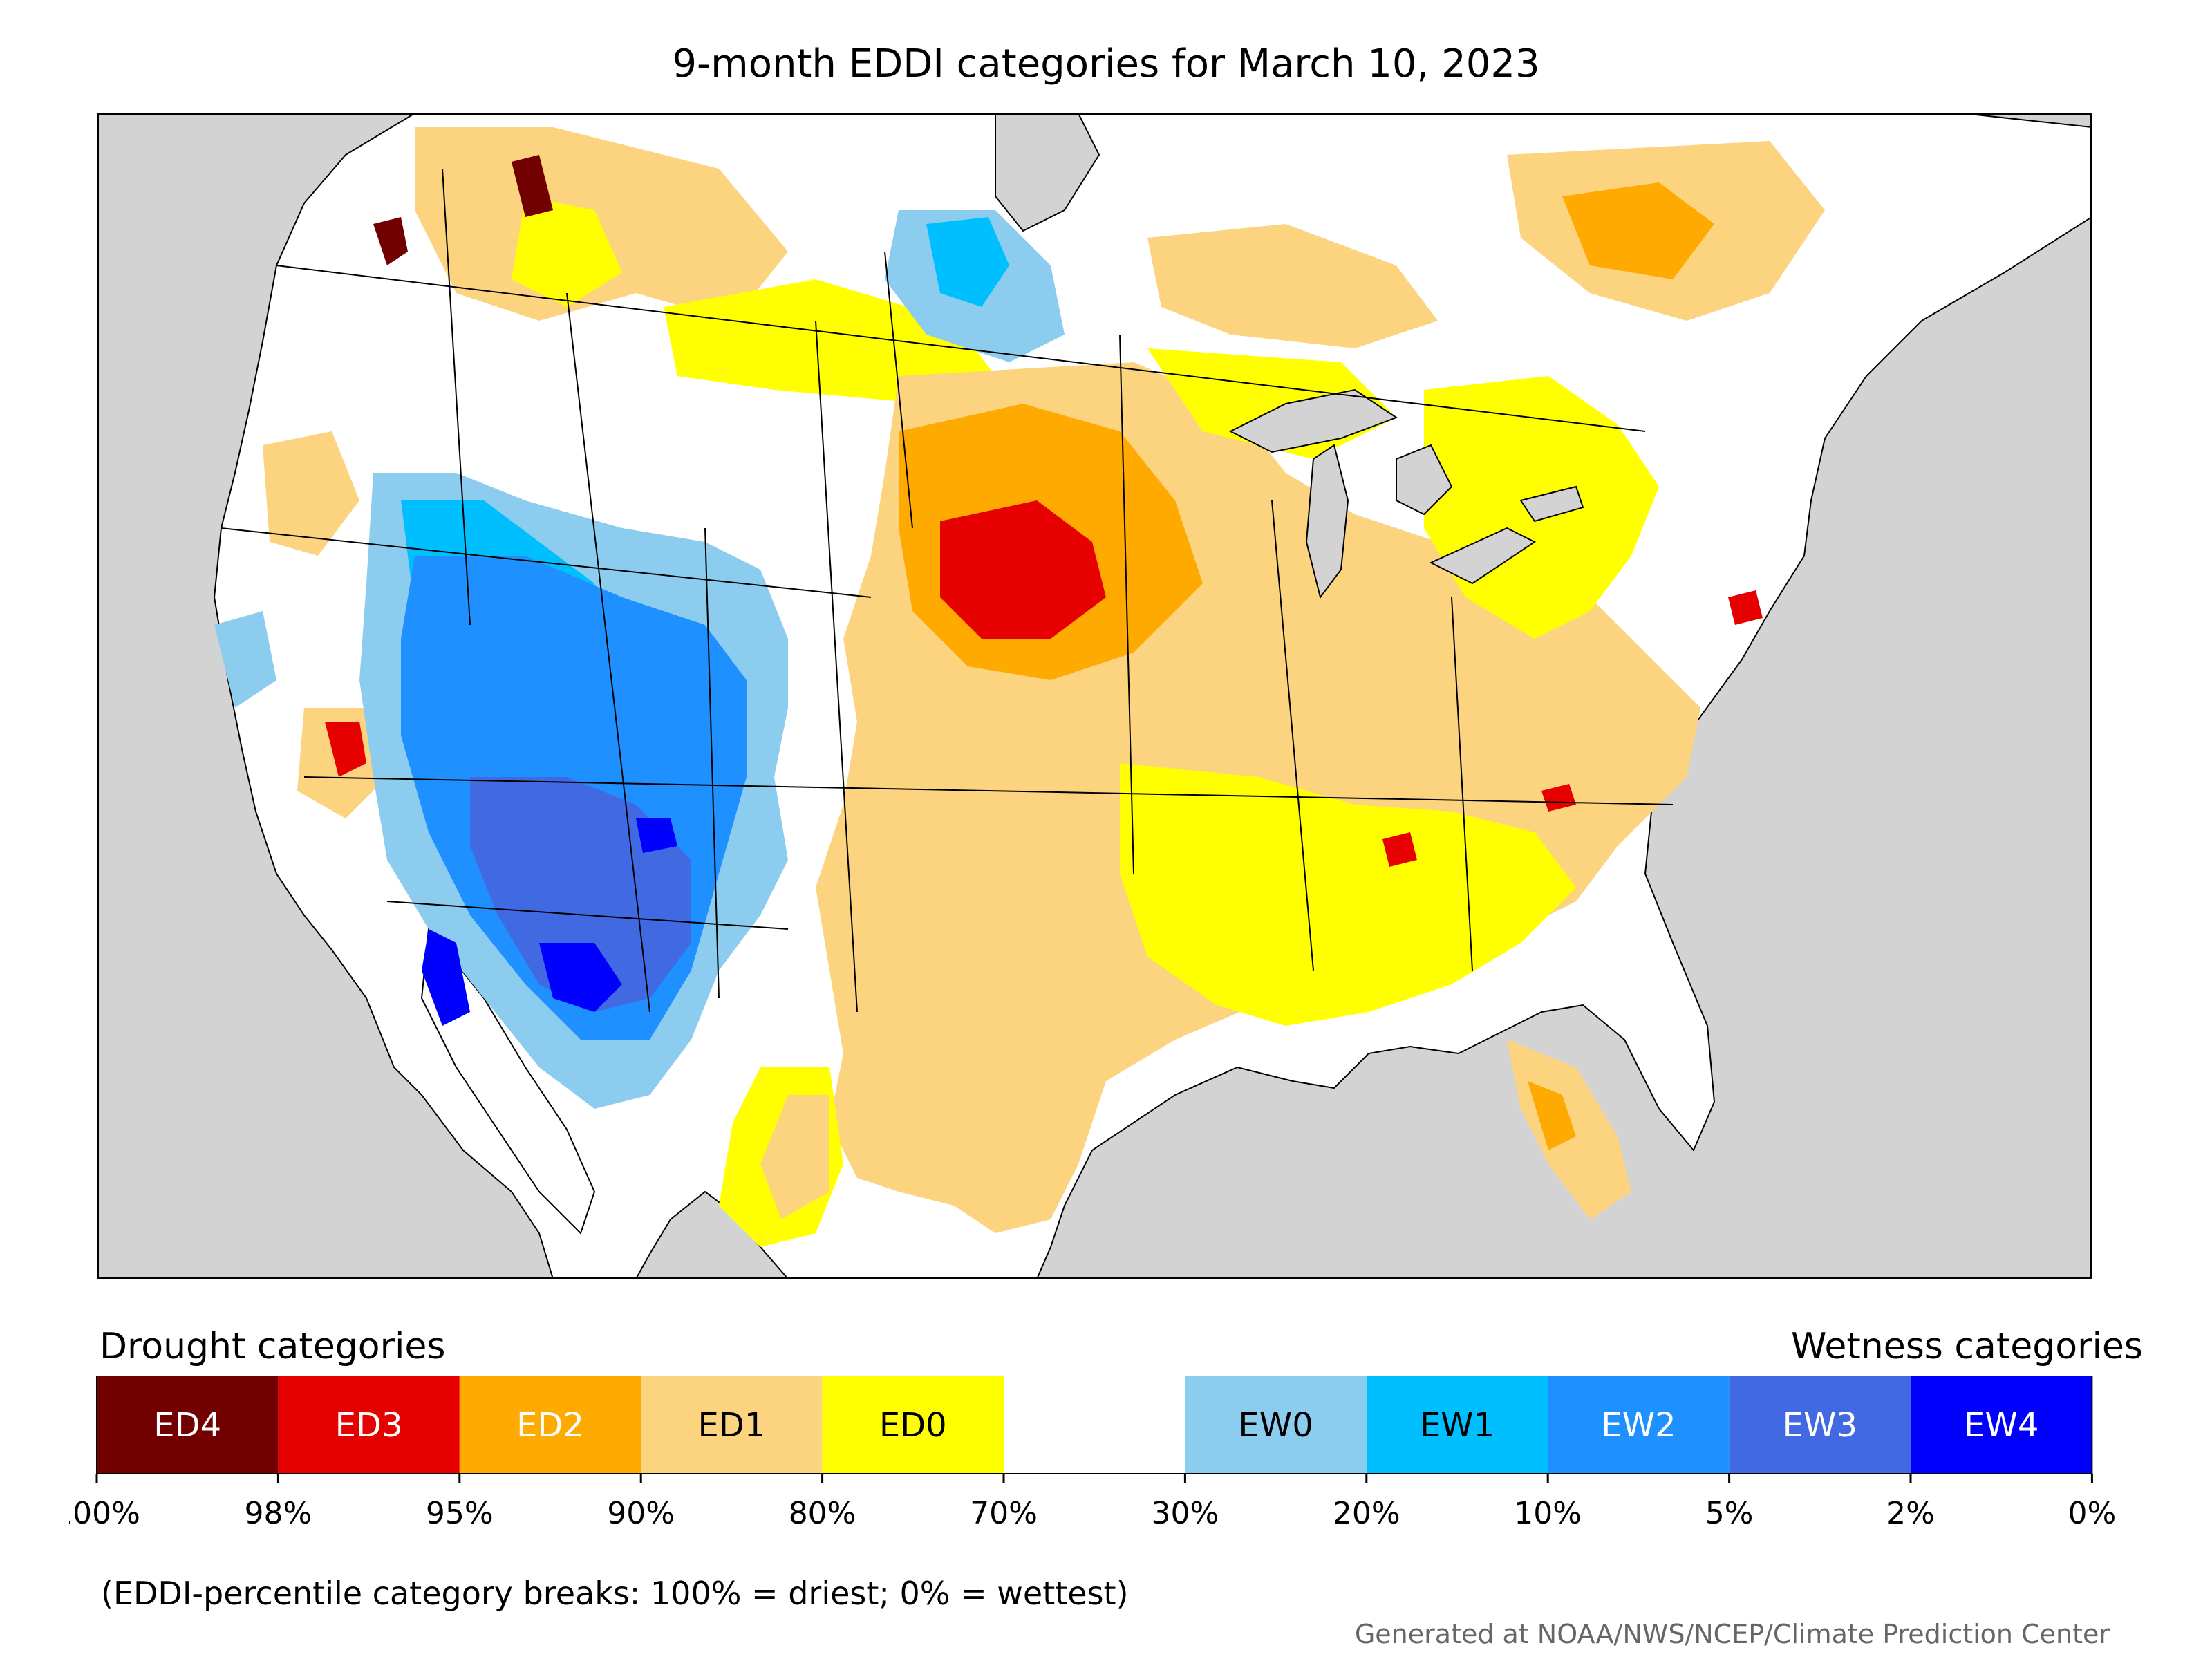  I want to click on legend-tick-label: 20%, so click(1366, 1513).